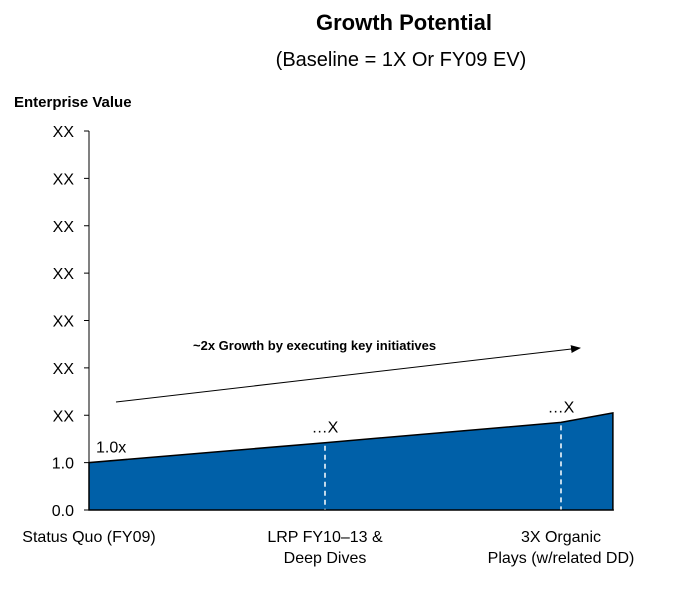 The height and width of the screenshot is (594, 689). I want to click on chart-subtitle: (Baseline = 1X Or FY09 EV), so click(401, 60).